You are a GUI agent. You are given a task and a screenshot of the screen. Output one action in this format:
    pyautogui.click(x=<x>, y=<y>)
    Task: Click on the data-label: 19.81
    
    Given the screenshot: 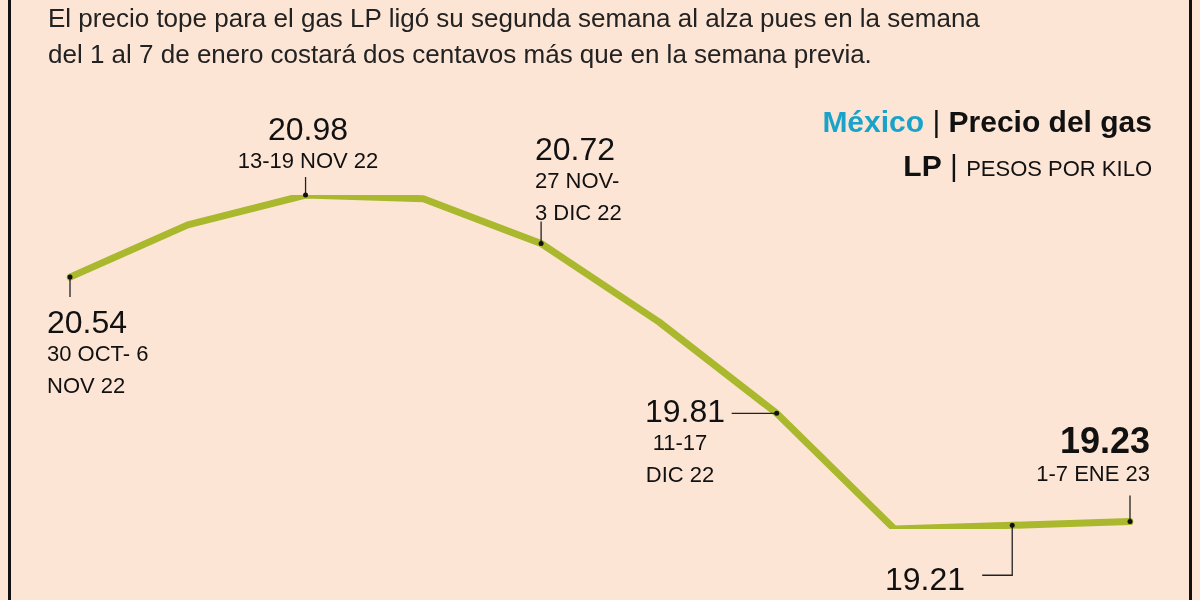 What is the action you would take?
    pyautogui.click(x=684, y=411)
    